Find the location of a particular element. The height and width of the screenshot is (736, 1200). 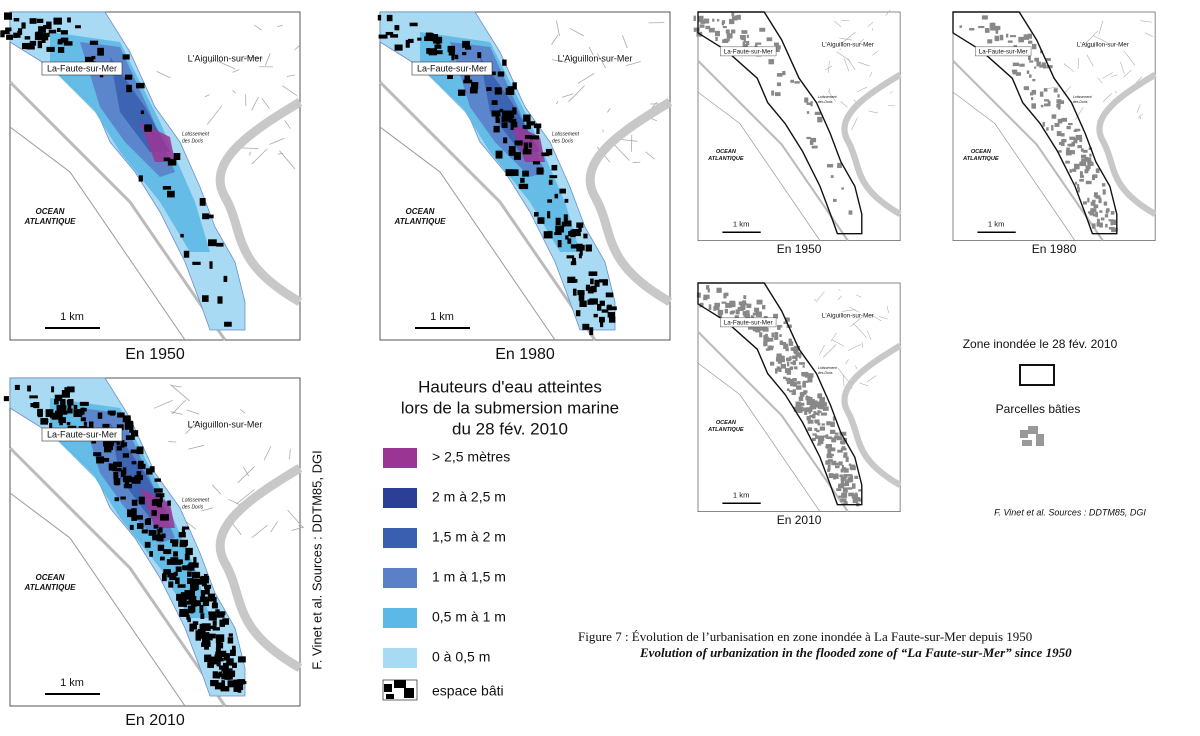

town-box is located at coordinates (82, 434).